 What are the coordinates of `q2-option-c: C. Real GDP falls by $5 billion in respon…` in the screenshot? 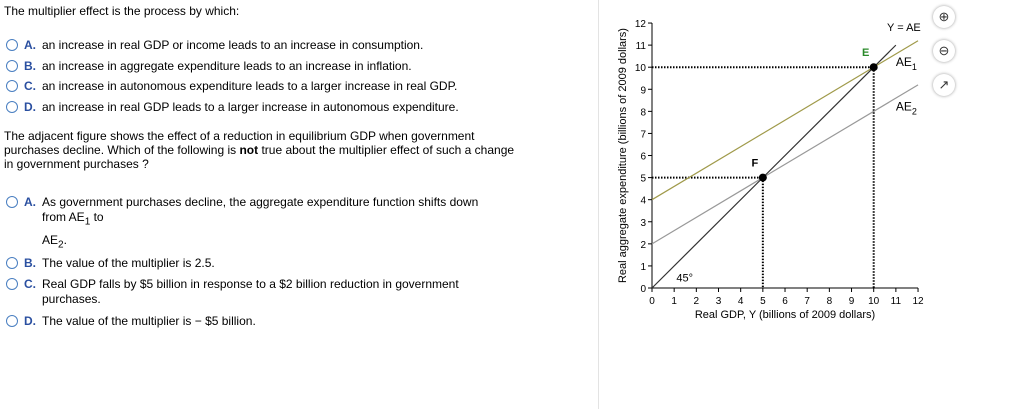 It's located at (254, 292).